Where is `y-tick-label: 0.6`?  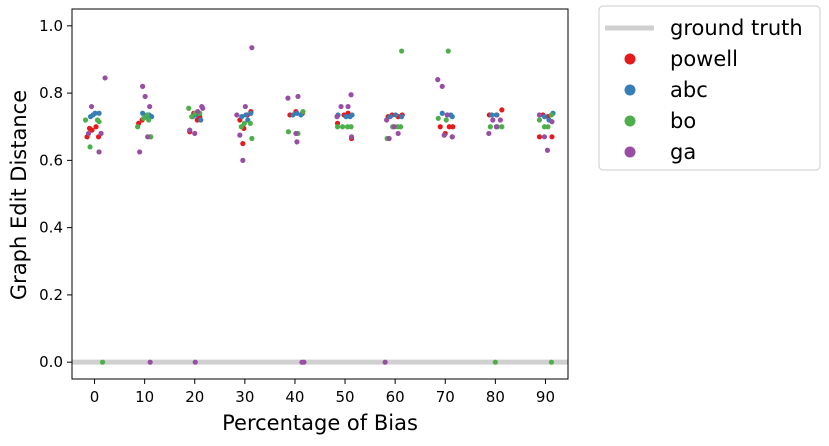 y-tick-label: 0.6 is located at coordinates (51, 160).